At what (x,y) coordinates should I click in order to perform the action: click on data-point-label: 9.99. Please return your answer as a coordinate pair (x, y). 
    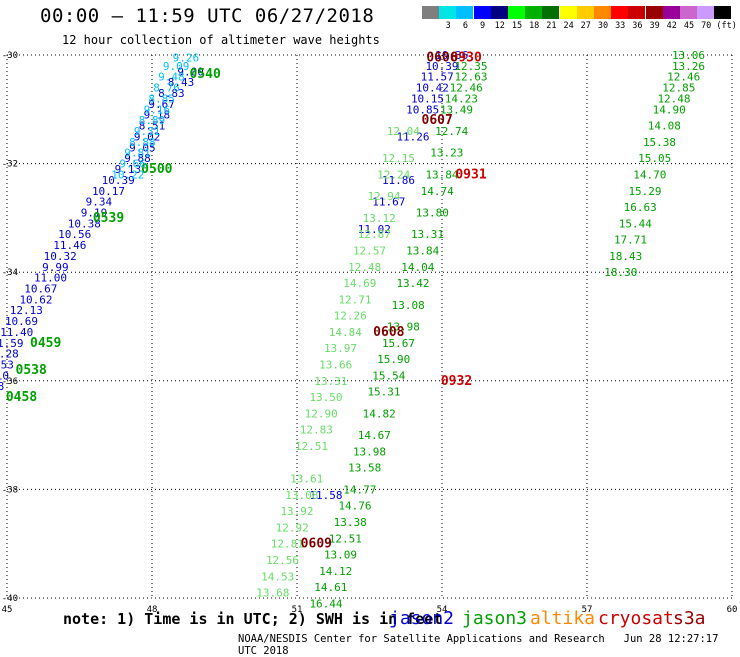
    Looking at the image, I should click on (55, 267).